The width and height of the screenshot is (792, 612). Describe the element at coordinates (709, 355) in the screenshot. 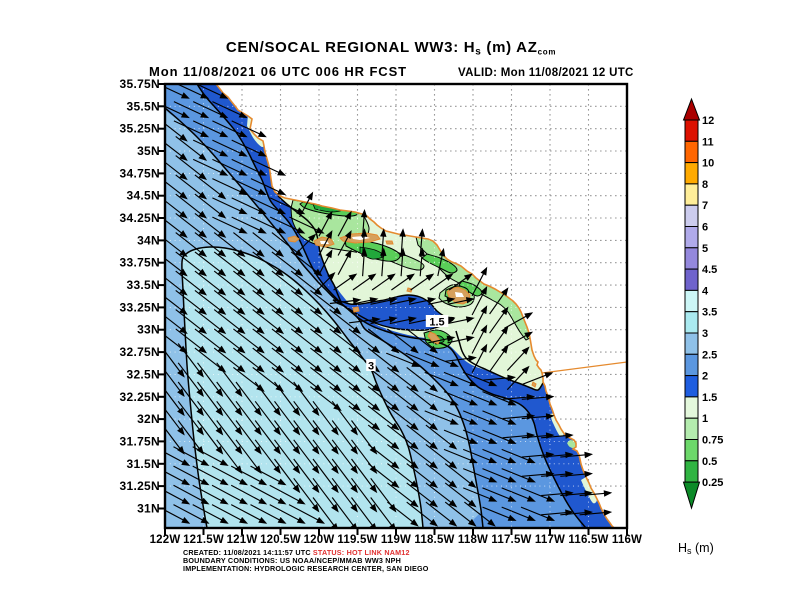

I see `svg-text: 2.5` at that location.